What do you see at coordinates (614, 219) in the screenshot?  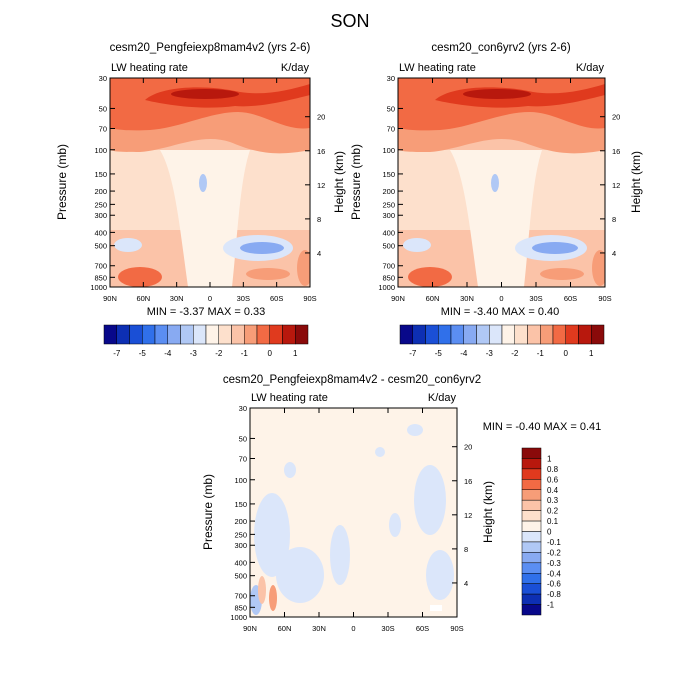 I see `height-tick-label: 8` at bounding box center [614, 219].